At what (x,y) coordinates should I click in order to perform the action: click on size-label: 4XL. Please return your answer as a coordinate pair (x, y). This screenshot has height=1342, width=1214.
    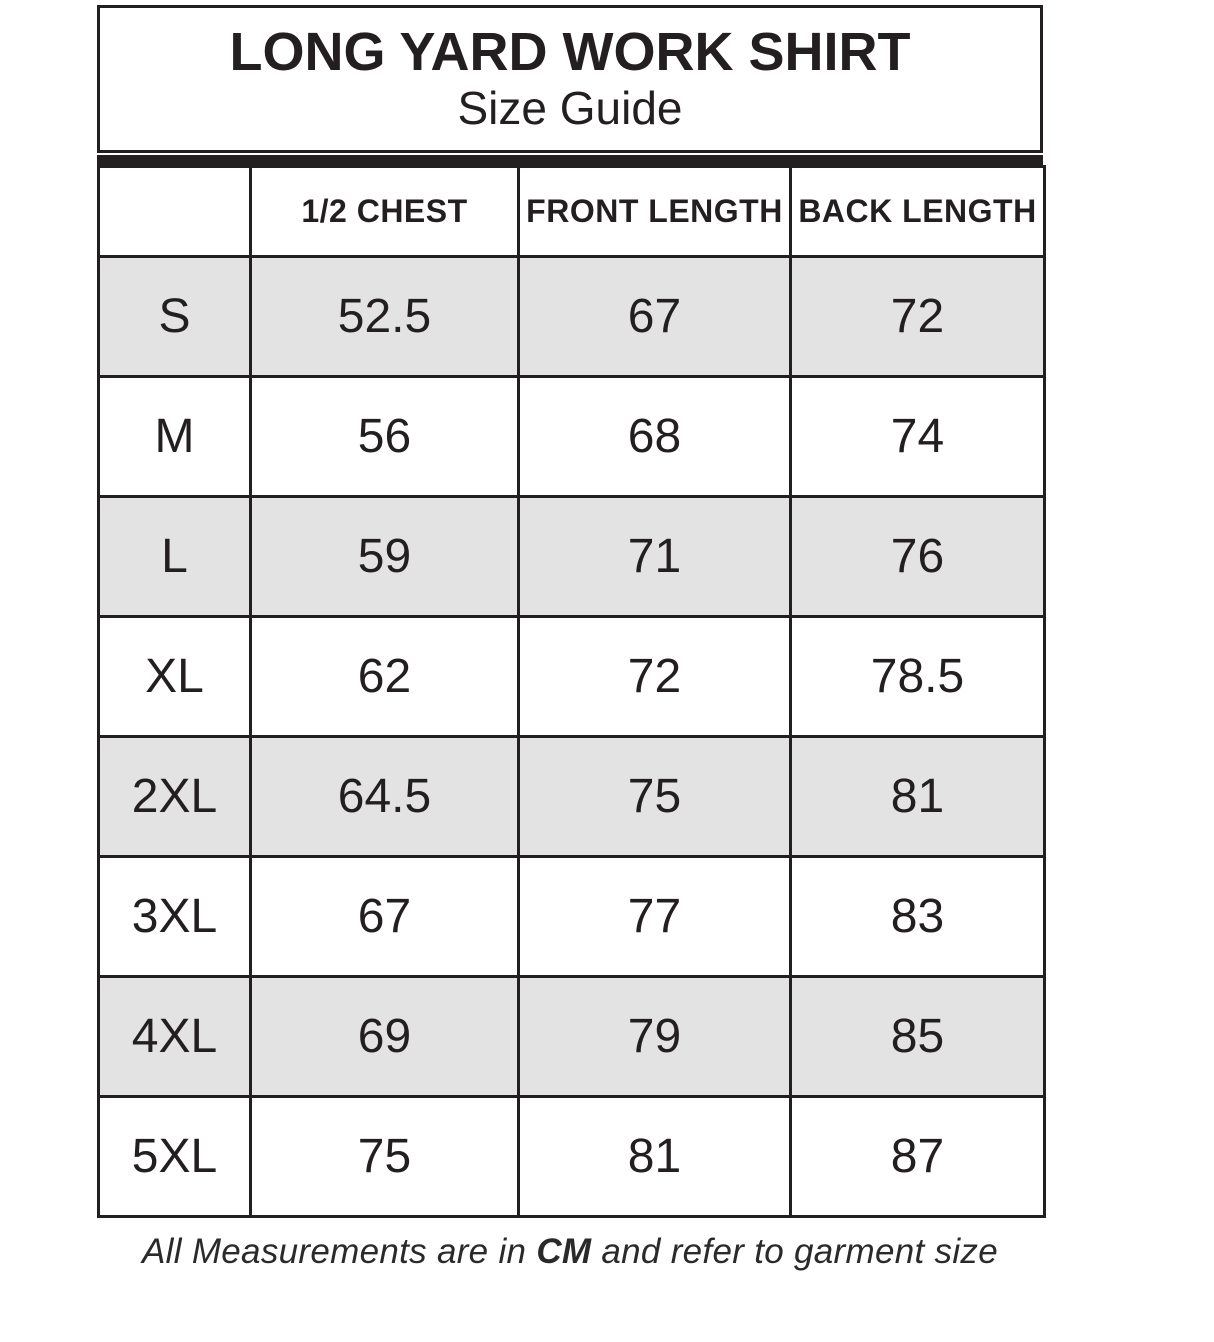
    Looking at the image, I should click on (174, 1036).